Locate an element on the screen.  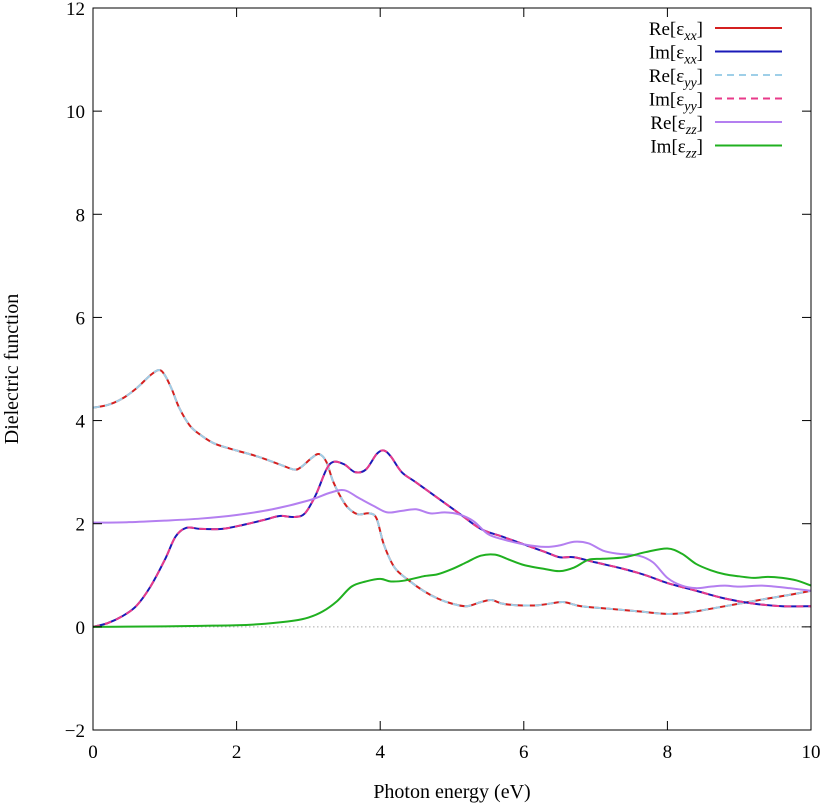
series-line-im-zz is located at coordinates (452, 587).